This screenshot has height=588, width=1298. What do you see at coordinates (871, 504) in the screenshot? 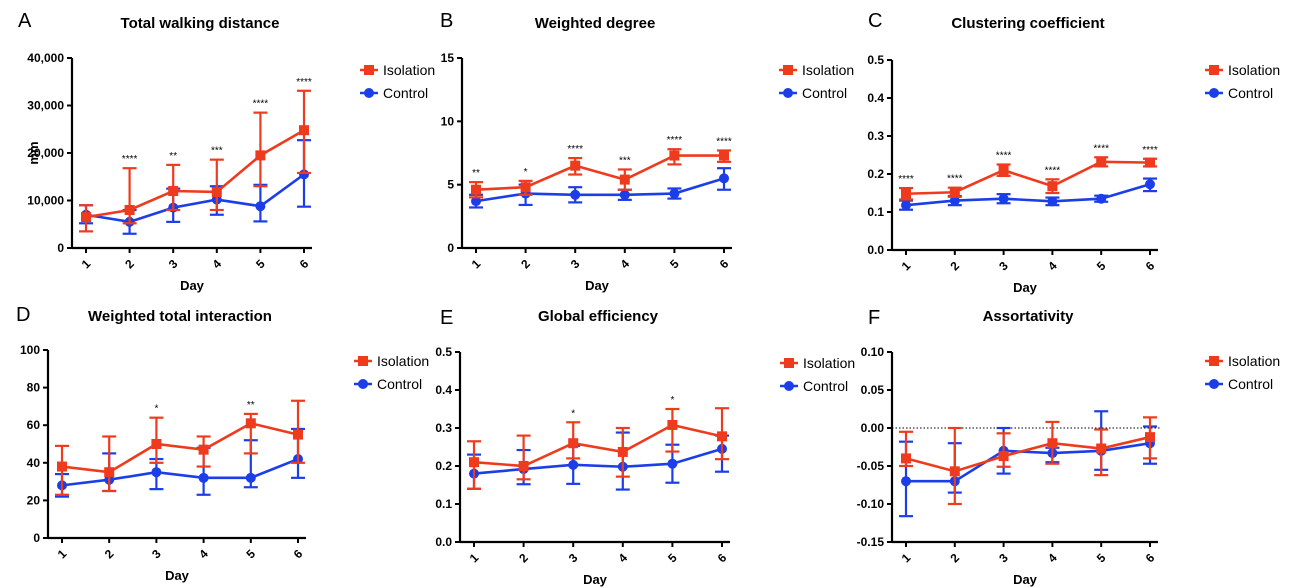
I see `y-tick-label: -0.10` at bounding box center [871, 504].